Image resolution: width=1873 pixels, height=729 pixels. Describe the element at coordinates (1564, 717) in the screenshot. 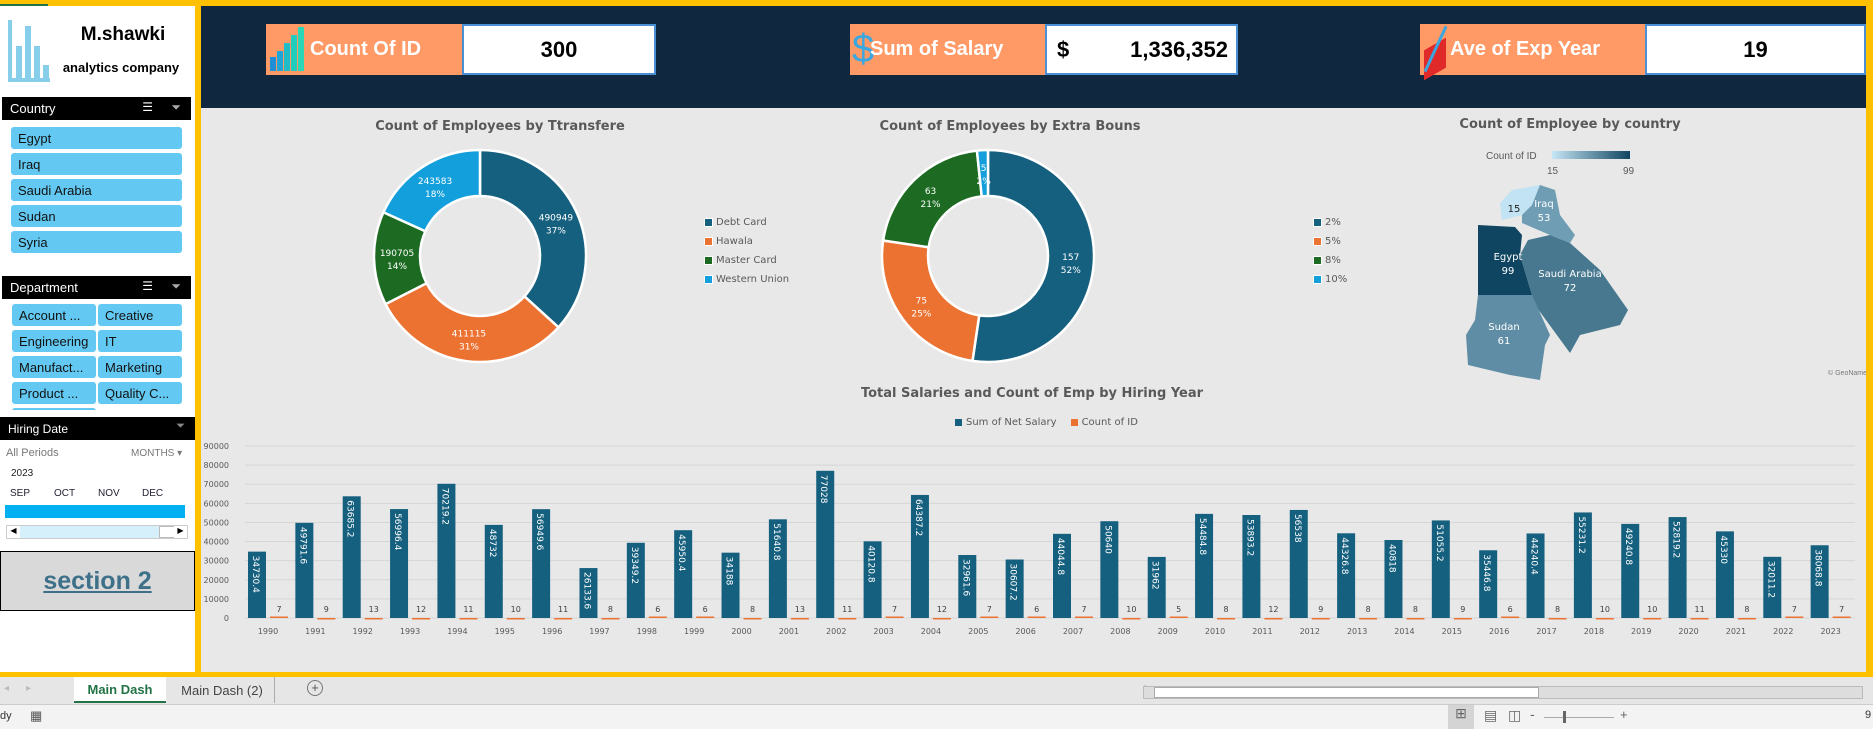

I see `zoom-slider-thumb` at that location.